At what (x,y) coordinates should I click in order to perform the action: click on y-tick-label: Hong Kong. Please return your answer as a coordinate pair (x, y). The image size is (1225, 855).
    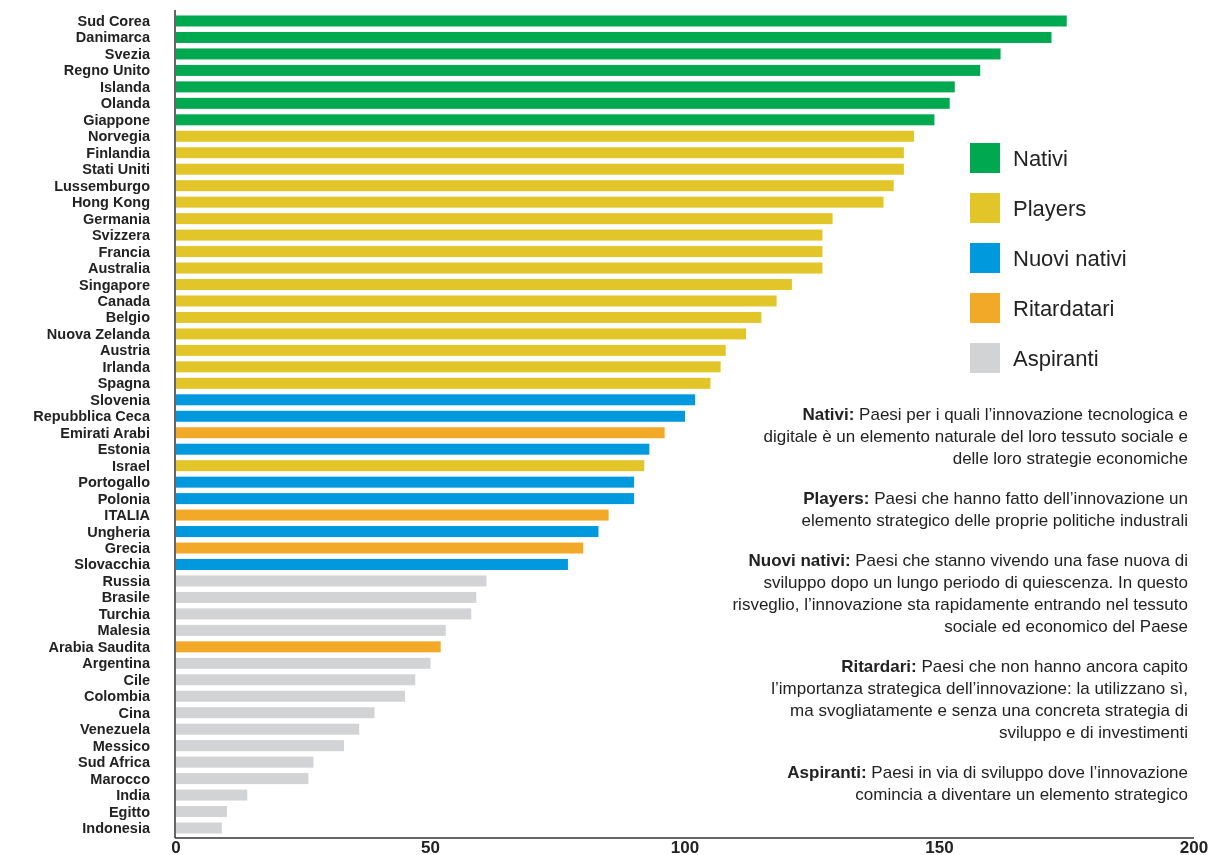
    Looking at the image, I should click on (110, 202).